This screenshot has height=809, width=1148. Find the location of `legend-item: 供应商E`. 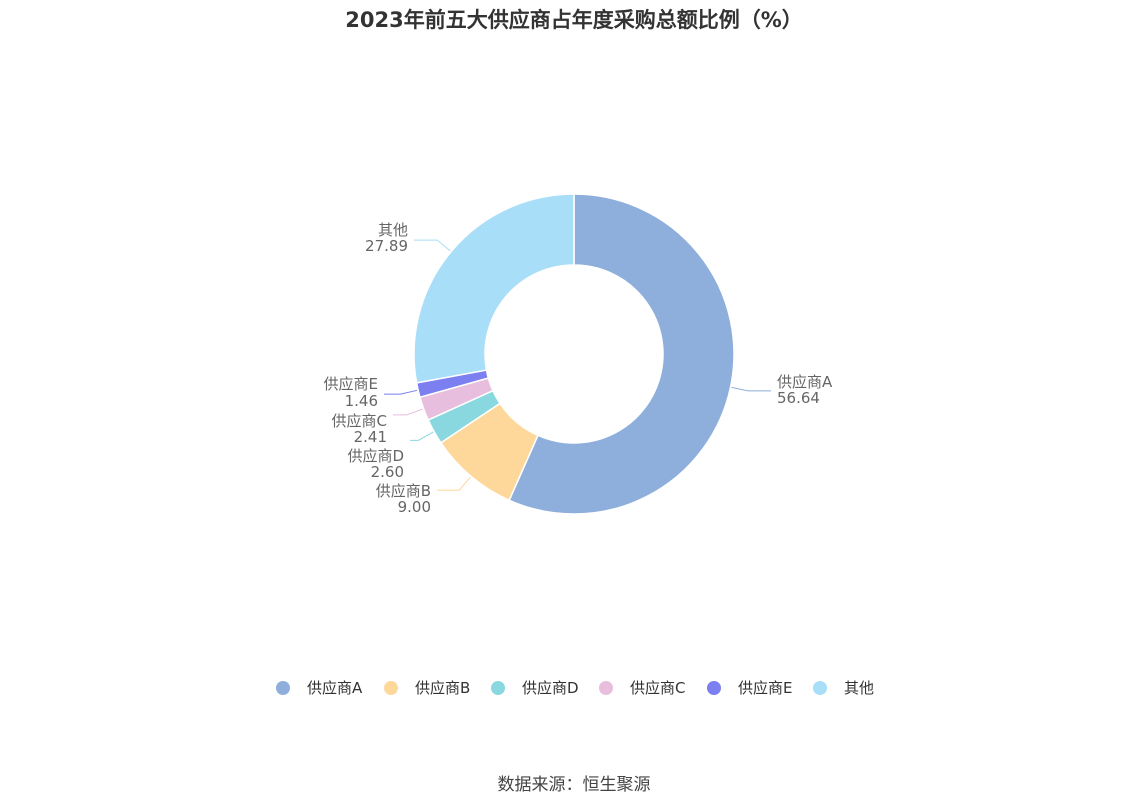

legend-item: 供应商E is located at coordinates (749, 688).